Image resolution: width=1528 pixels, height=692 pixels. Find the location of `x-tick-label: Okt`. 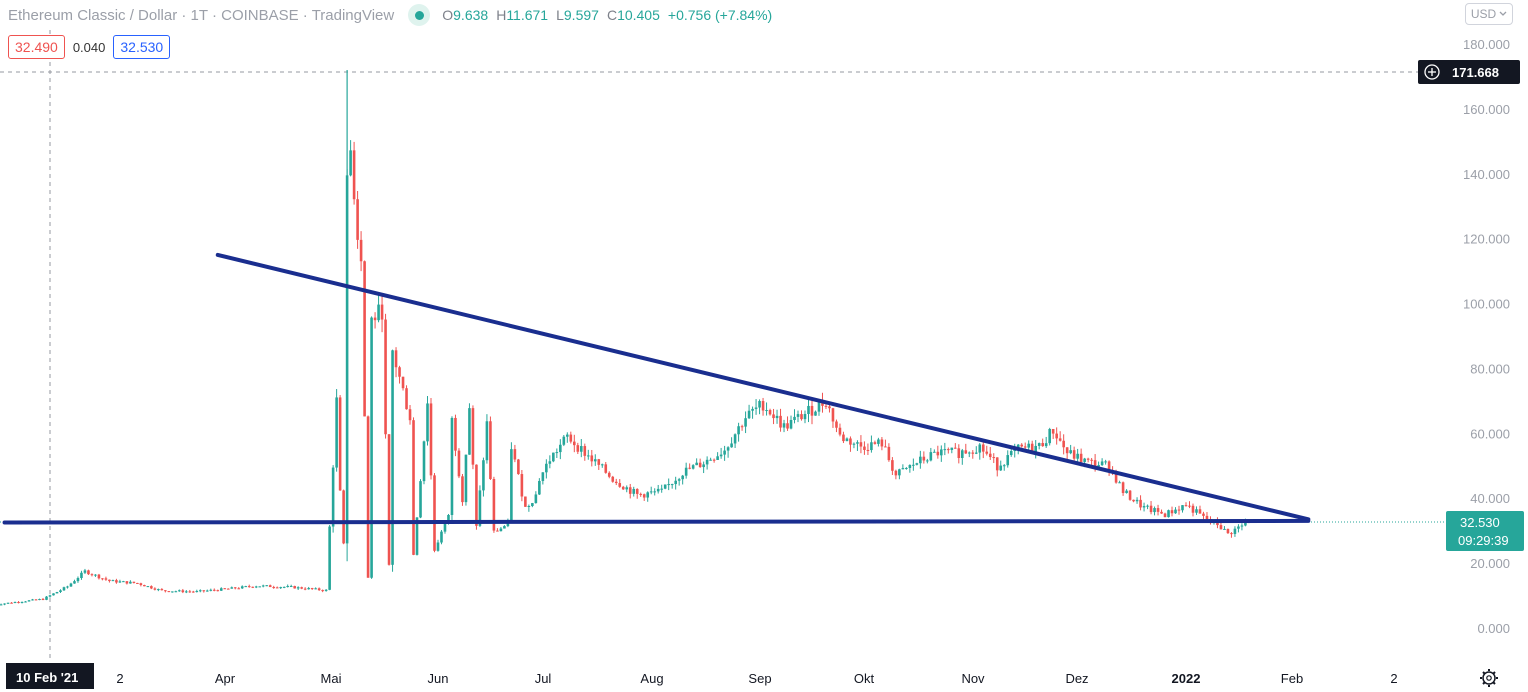

x-tick-label: Okt is located at coordinates (864, 678).